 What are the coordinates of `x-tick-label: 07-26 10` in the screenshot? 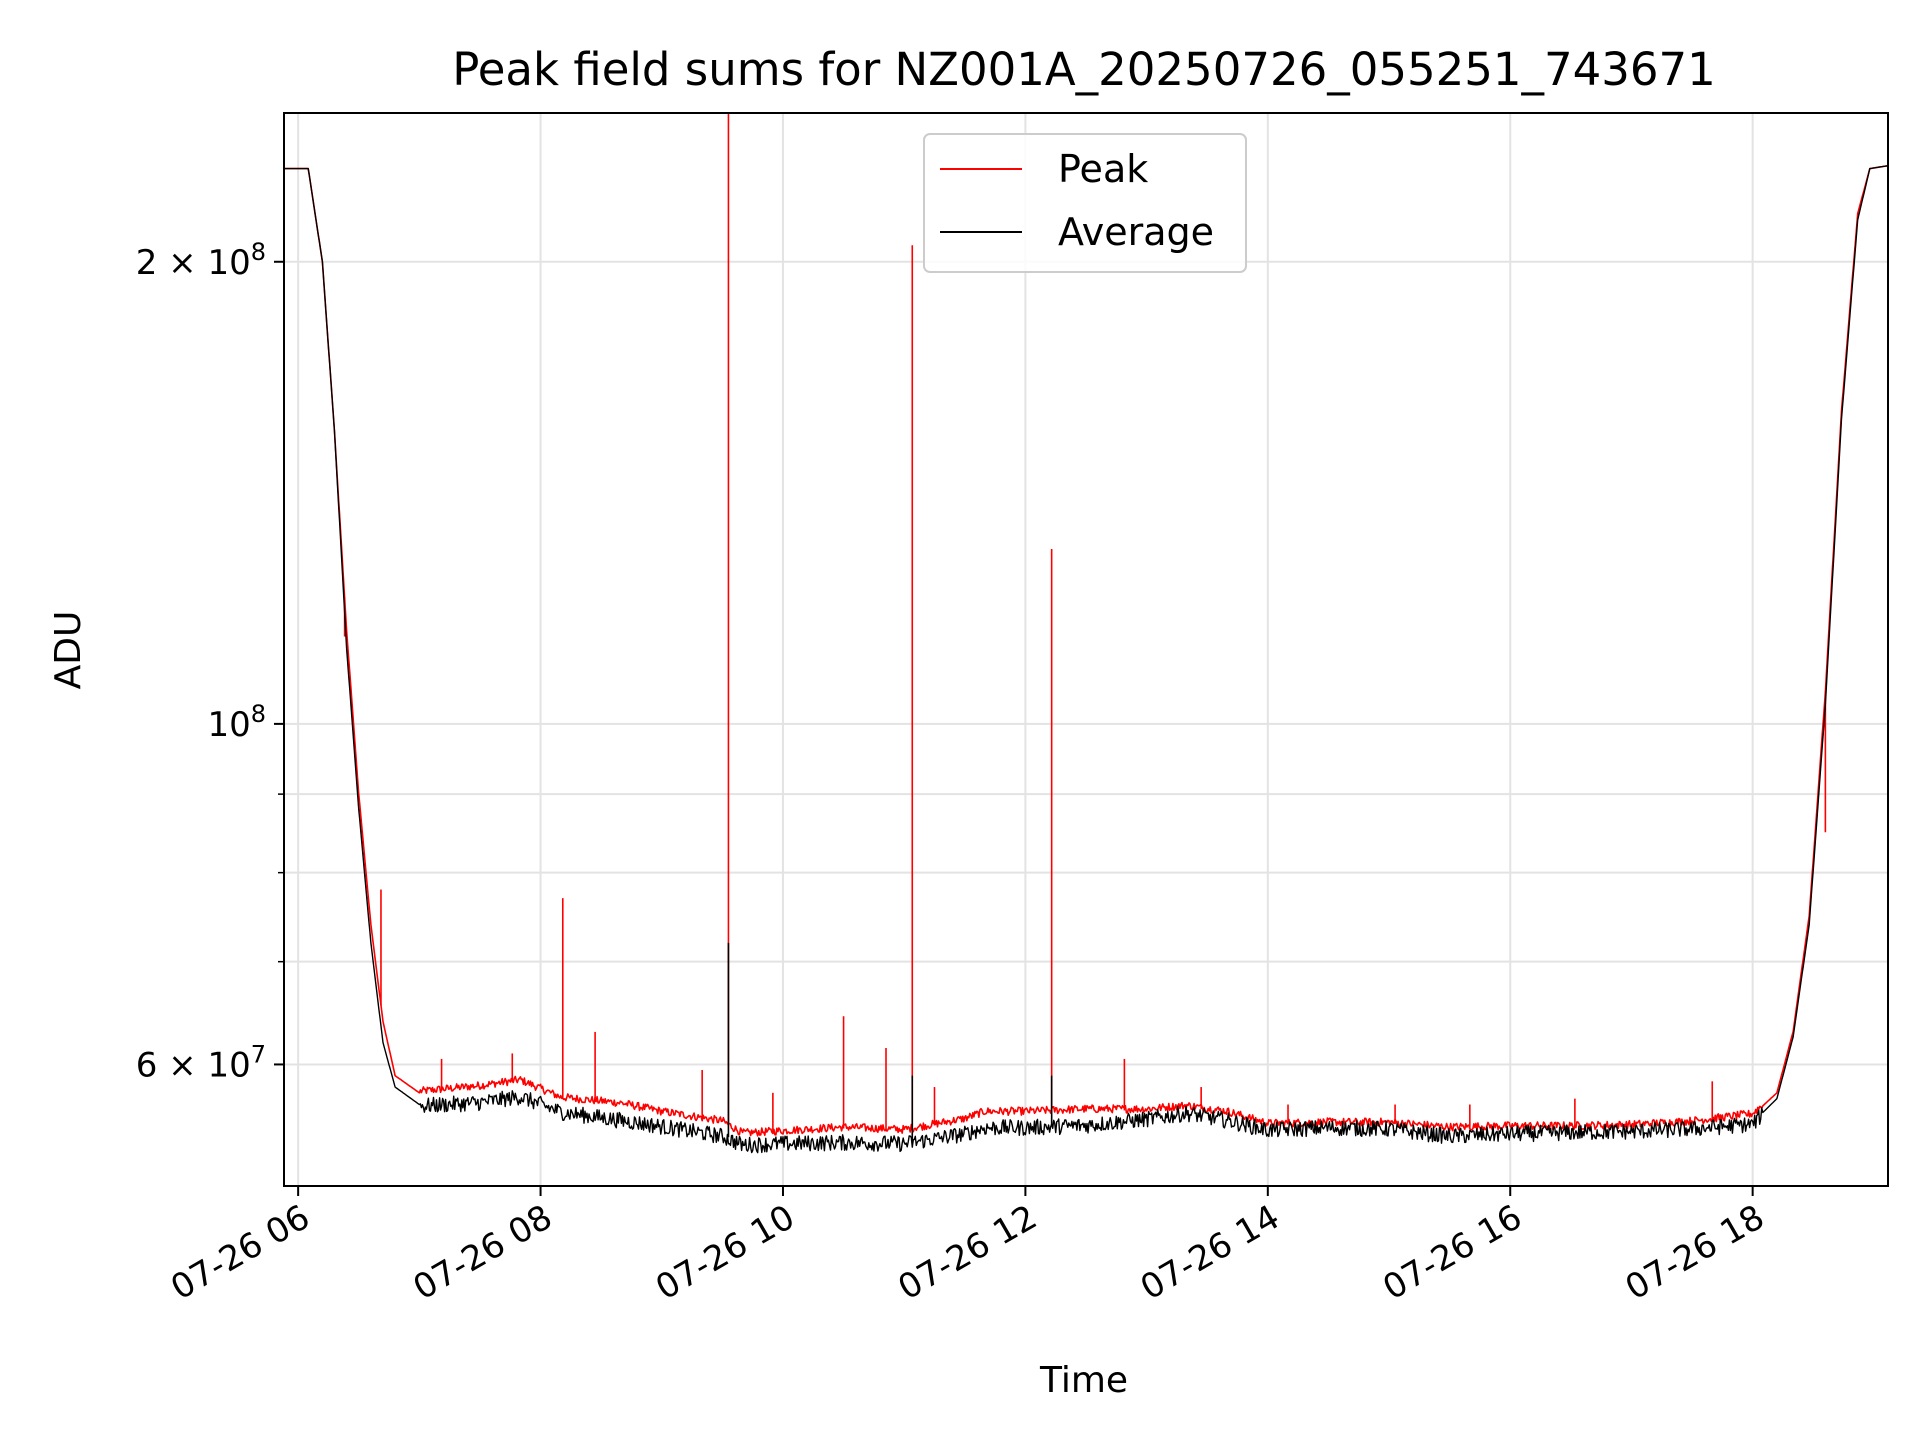 It's located at (725, 1252).